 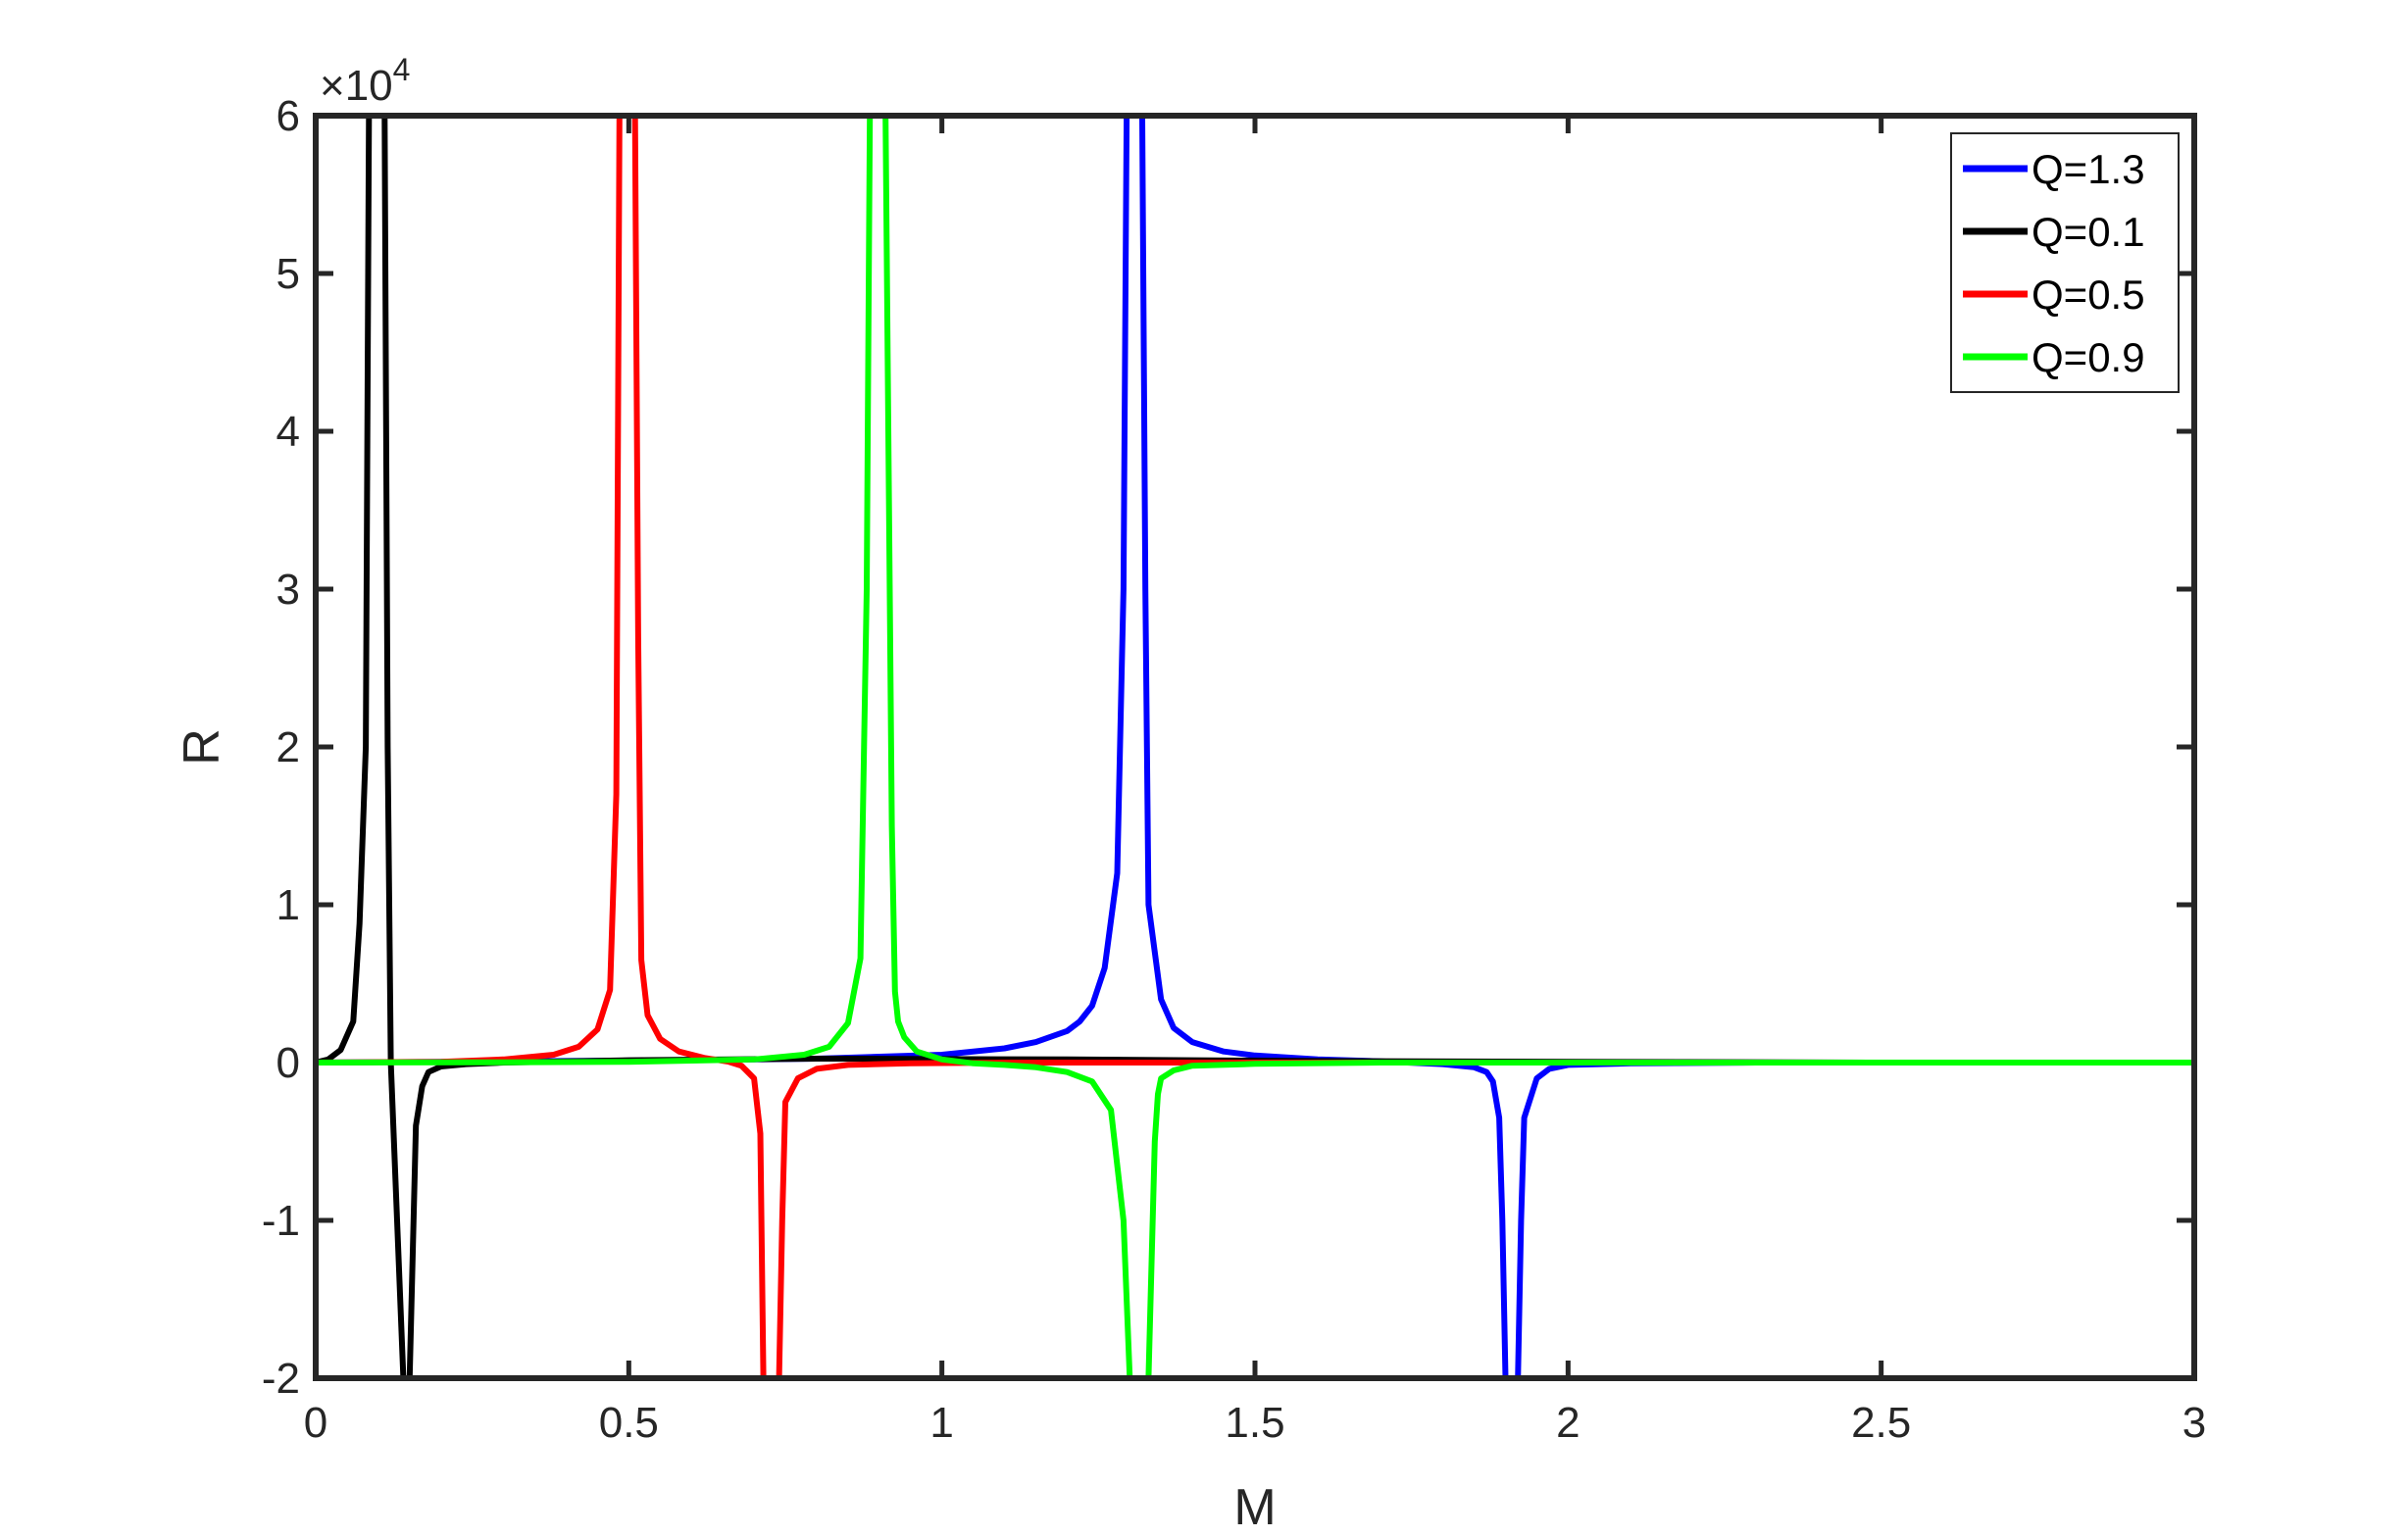 I want to click on y-tick-label: 4, so click(x=288, y=432).